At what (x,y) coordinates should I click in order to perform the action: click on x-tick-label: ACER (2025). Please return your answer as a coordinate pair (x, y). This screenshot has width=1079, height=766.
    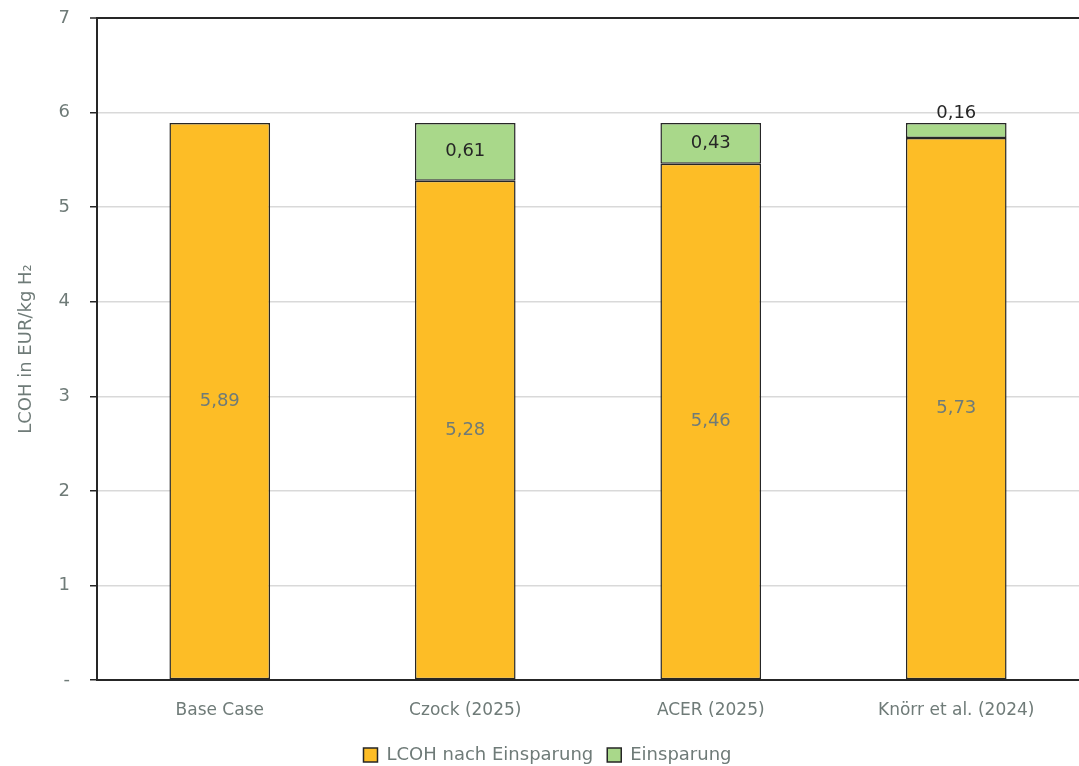
    Looking at the image, I should click on (710, 708).